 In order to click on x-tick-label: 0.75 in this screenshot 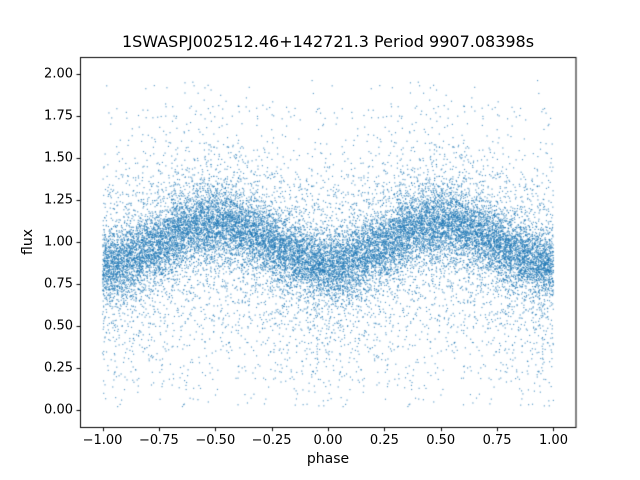, I will do `click(497, 440)`.